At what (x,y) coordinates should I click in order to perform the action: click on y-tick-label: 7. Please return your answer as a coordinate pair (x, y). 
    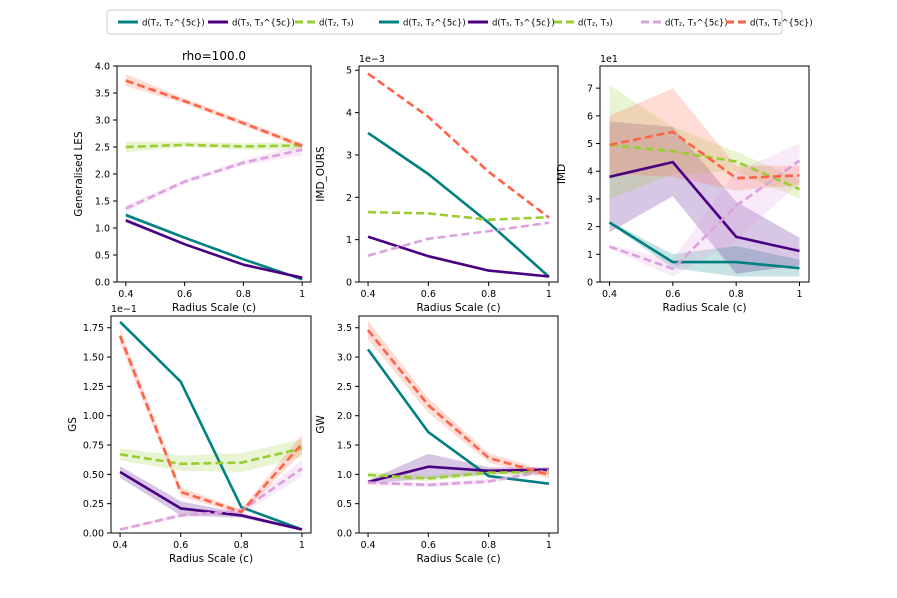
    Looking at the image, I should click on (590, 89).